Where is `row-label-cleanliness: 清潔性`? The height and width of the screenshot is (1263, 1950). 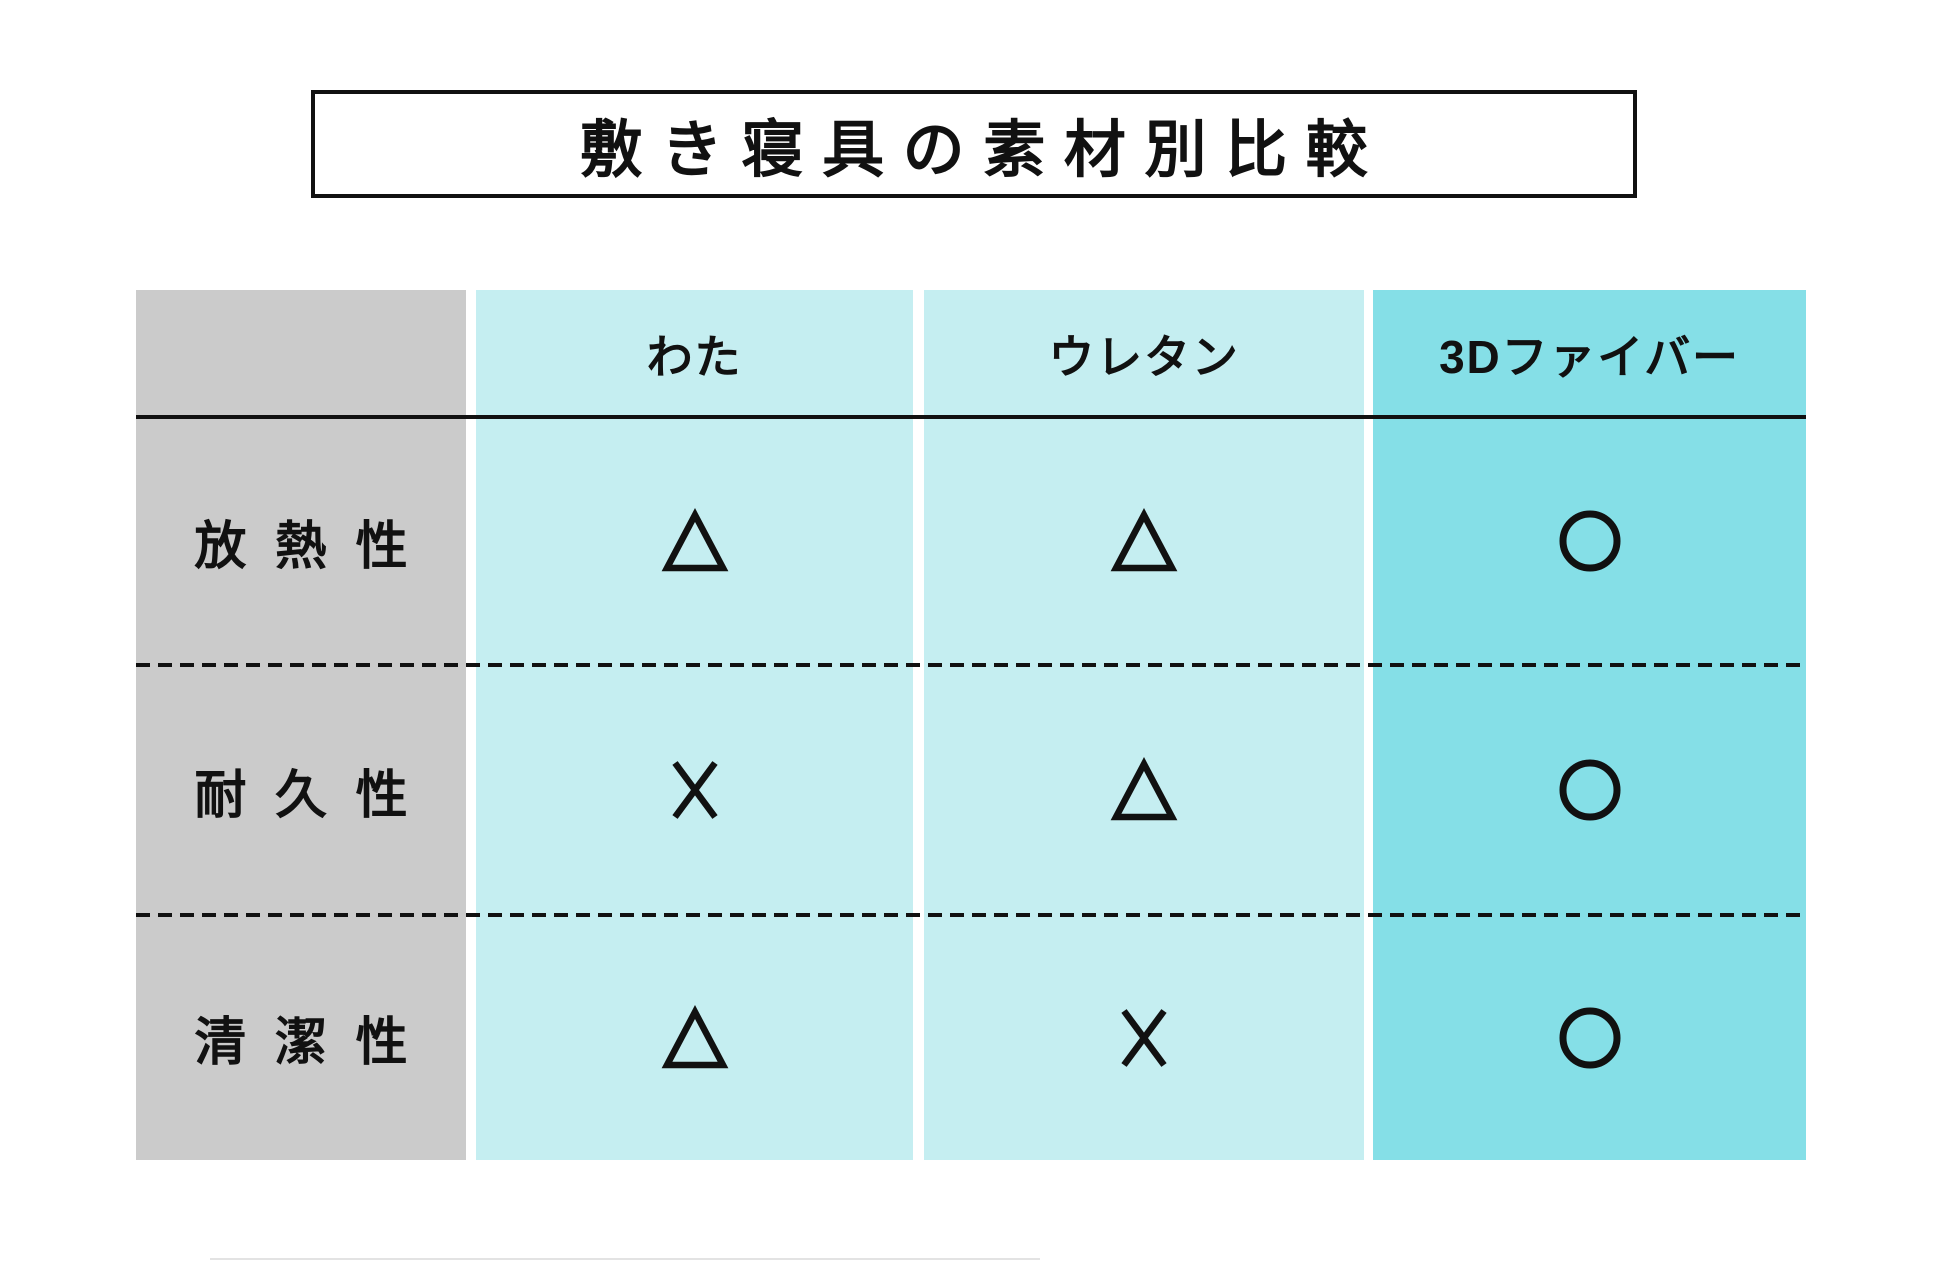
row-label-cleanliness: 清潔性 is located at coordinates (315, 1043).